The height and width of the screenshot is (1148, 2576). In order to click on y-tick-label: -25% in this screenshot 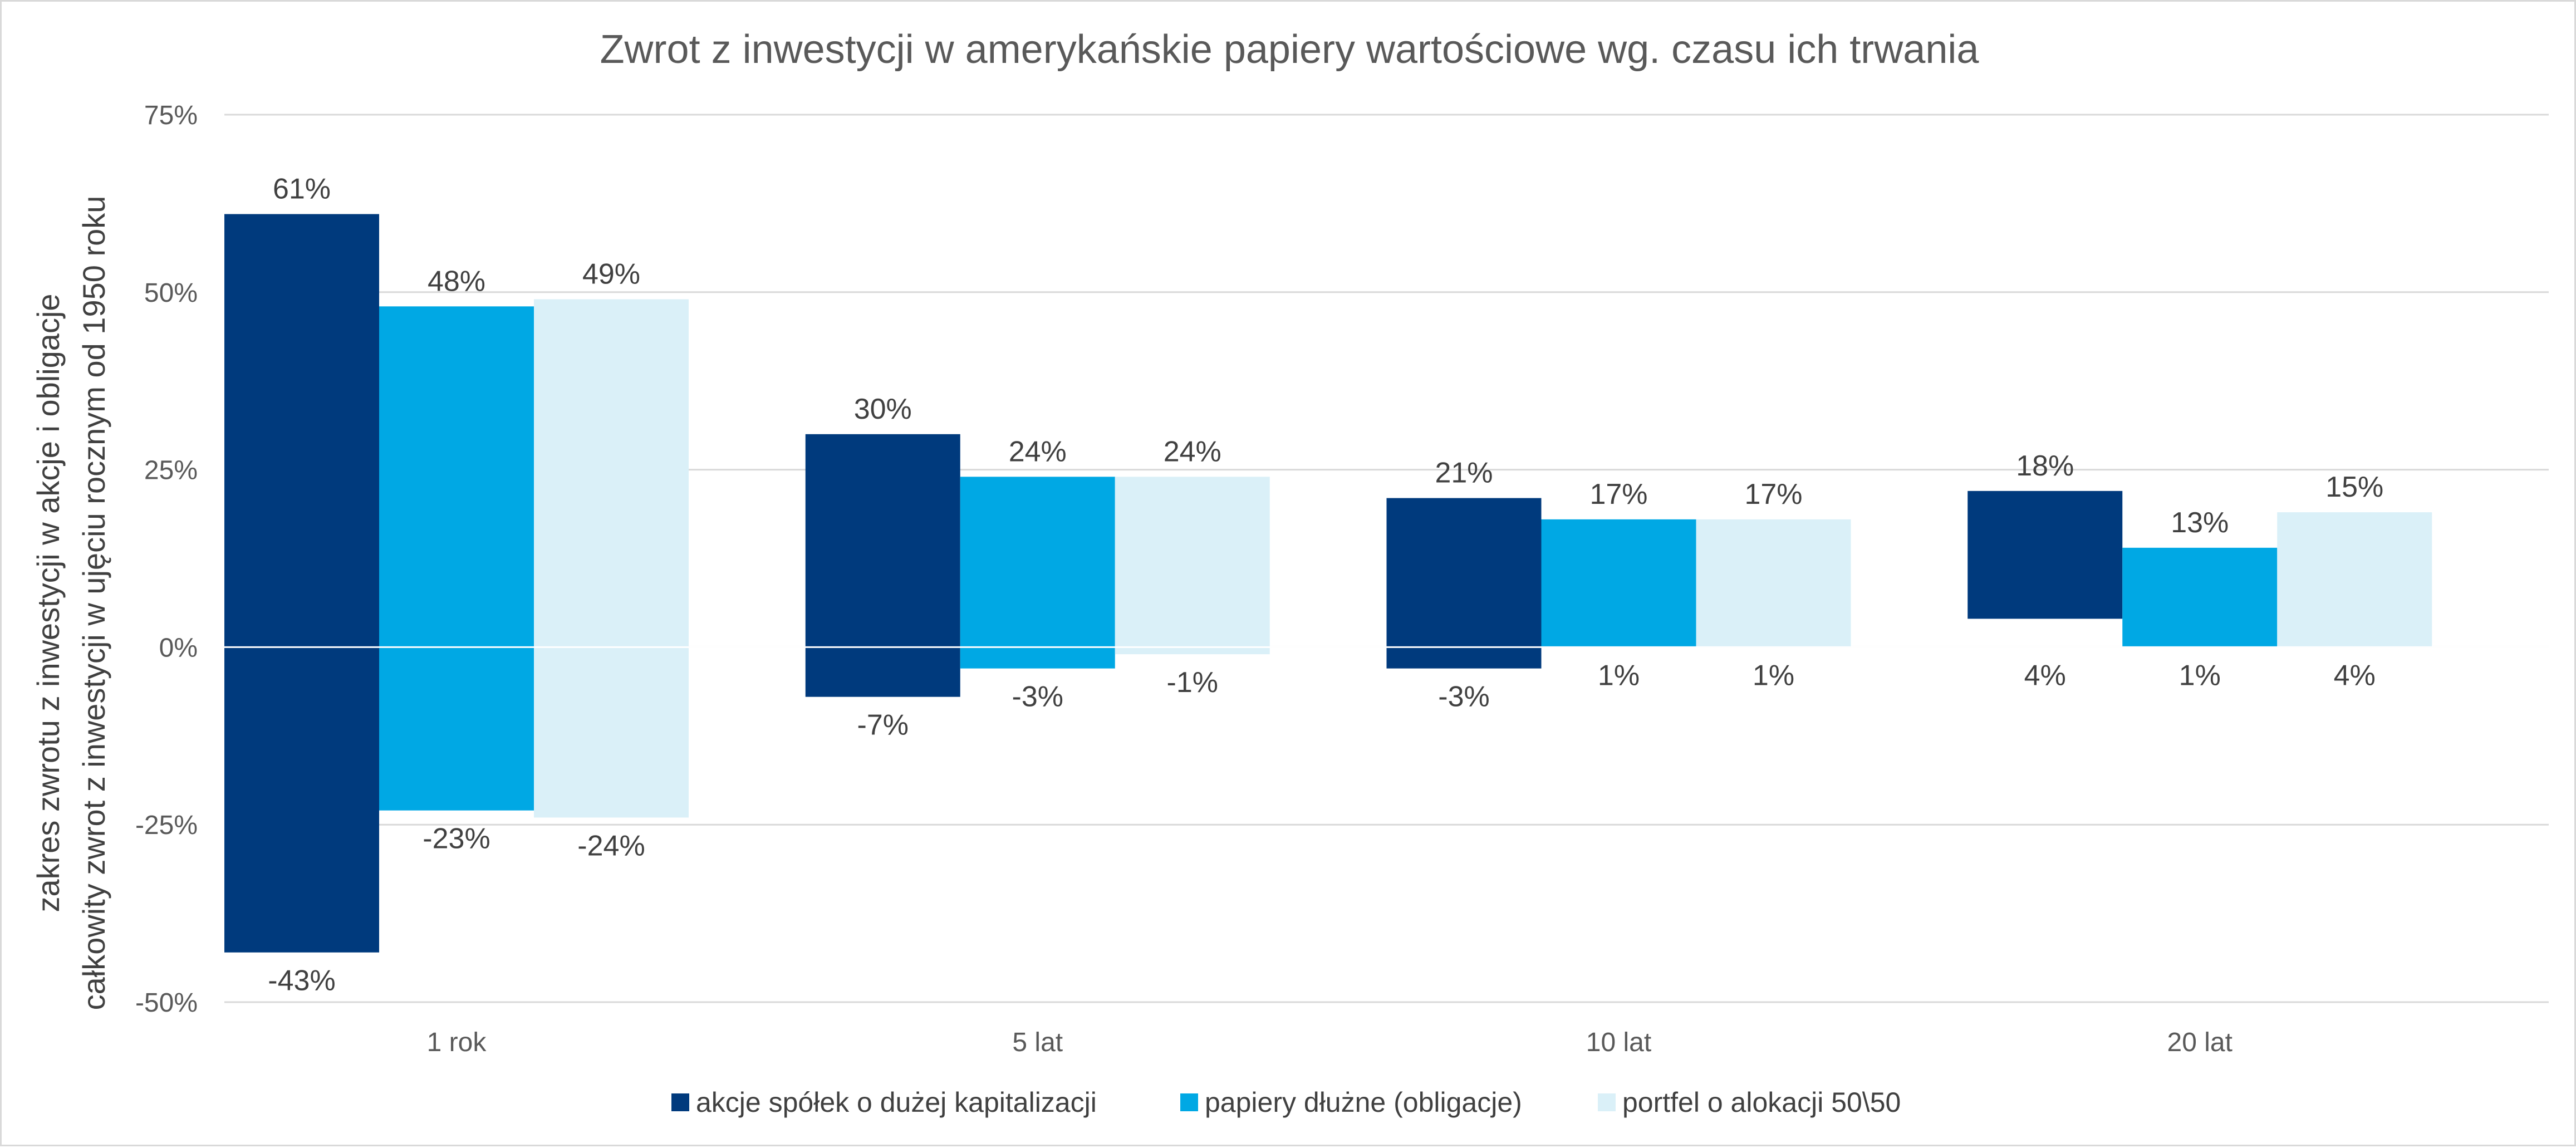, I will do `click(166, 825)`.